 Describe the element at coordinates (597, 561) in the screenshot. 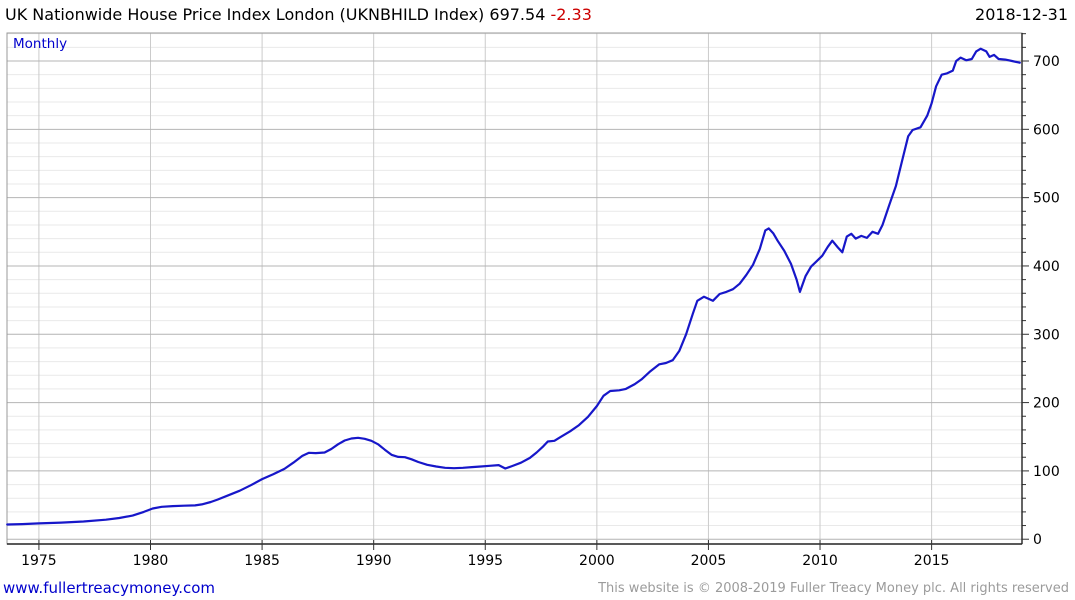

I see `x-axis-label: 2000` at that location.